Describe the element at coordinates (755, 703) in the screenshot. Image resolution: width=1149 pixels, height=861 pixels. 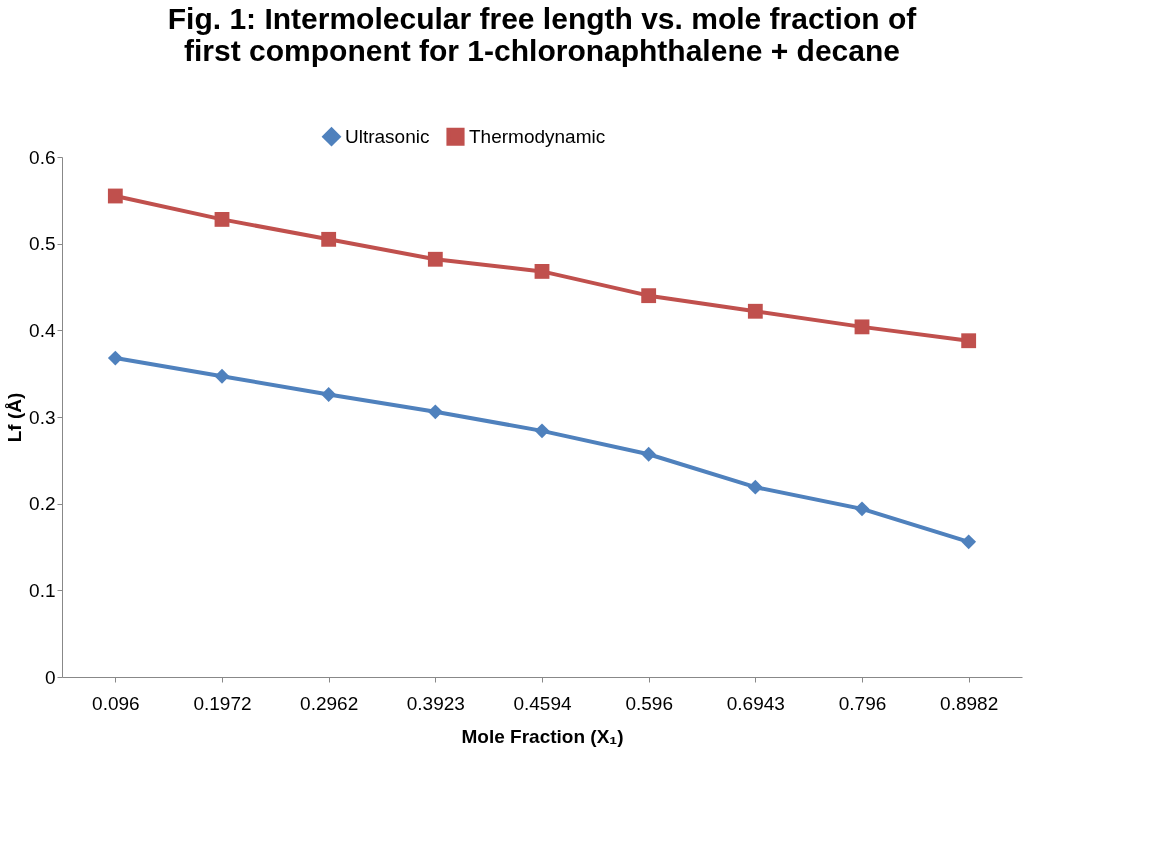
I see `x-tick-label: 0.6943` at that location.